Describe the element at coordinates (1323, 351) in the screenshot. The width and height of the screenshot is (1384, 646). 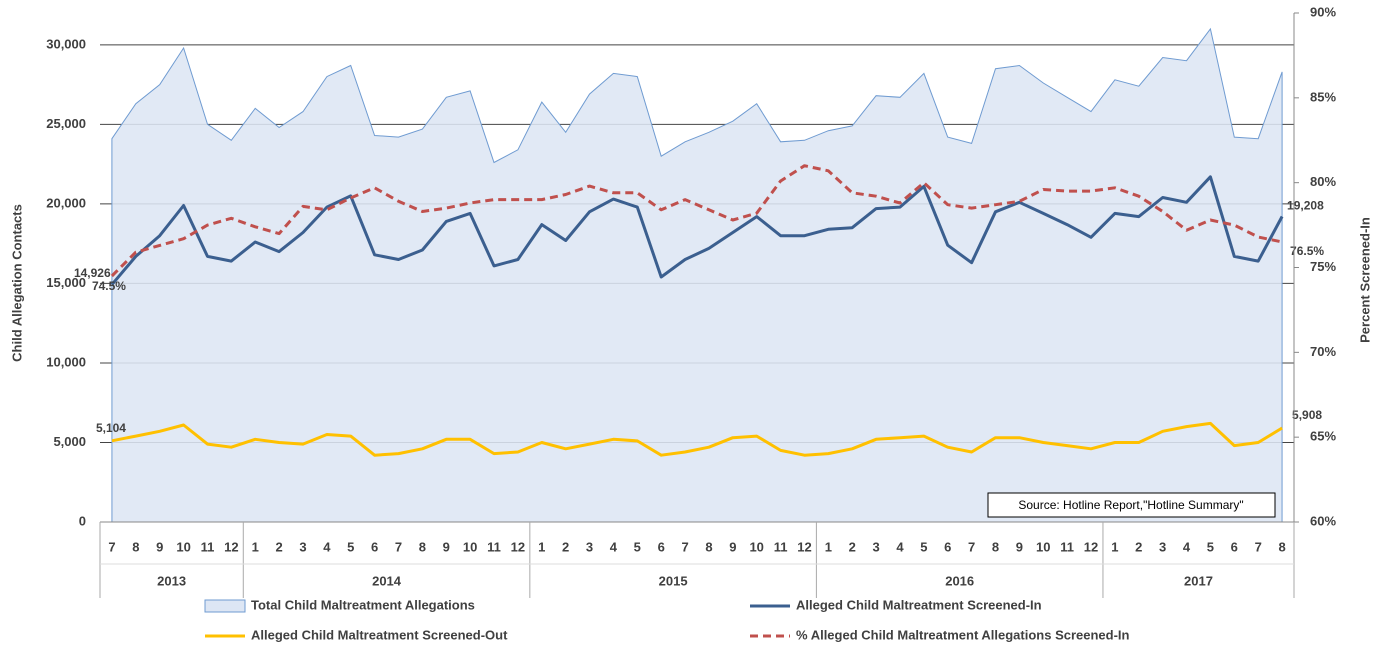
I see `y2-tick-label: 70%` at that location.